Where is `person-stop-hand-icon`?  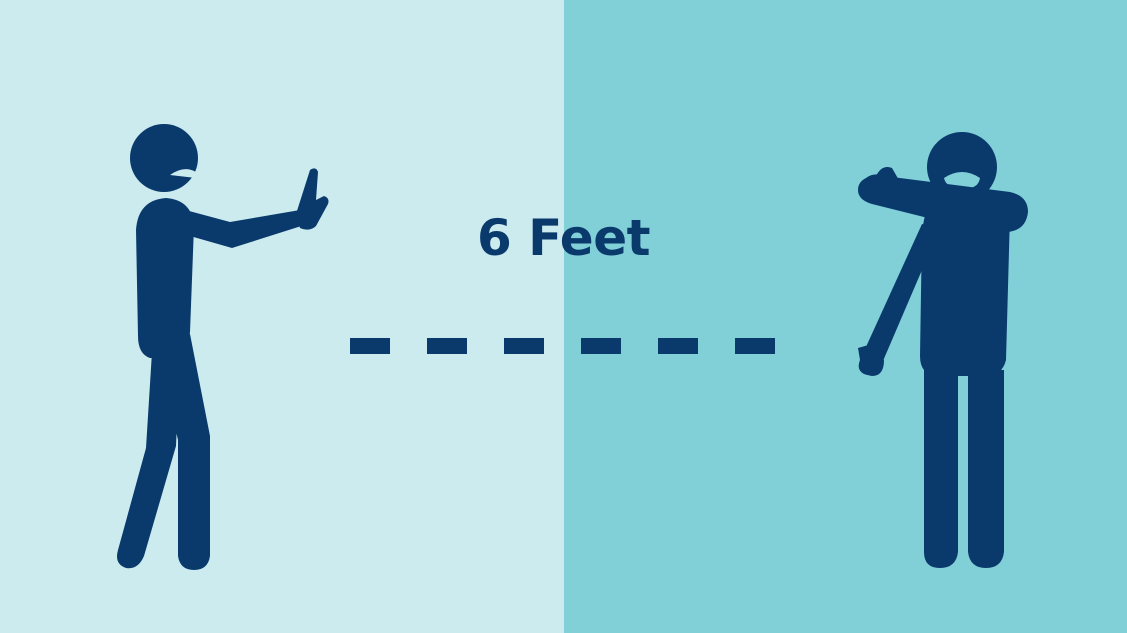 person-stop-hand-icon is located at coordinates (223, 347).